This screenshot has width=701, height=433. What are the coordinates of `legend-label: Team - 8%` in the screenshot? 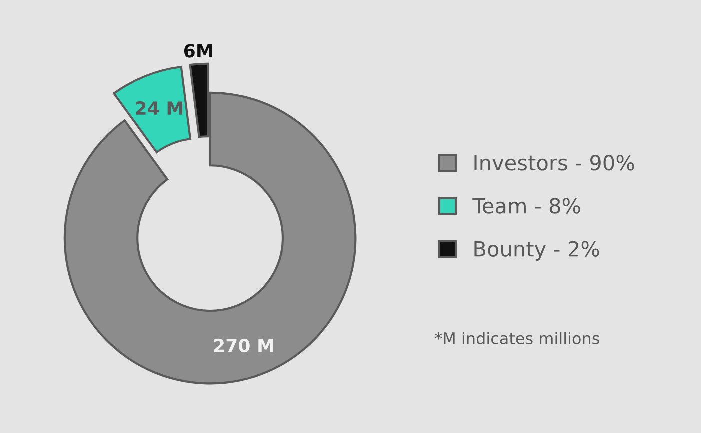 It's located at (526, 206).